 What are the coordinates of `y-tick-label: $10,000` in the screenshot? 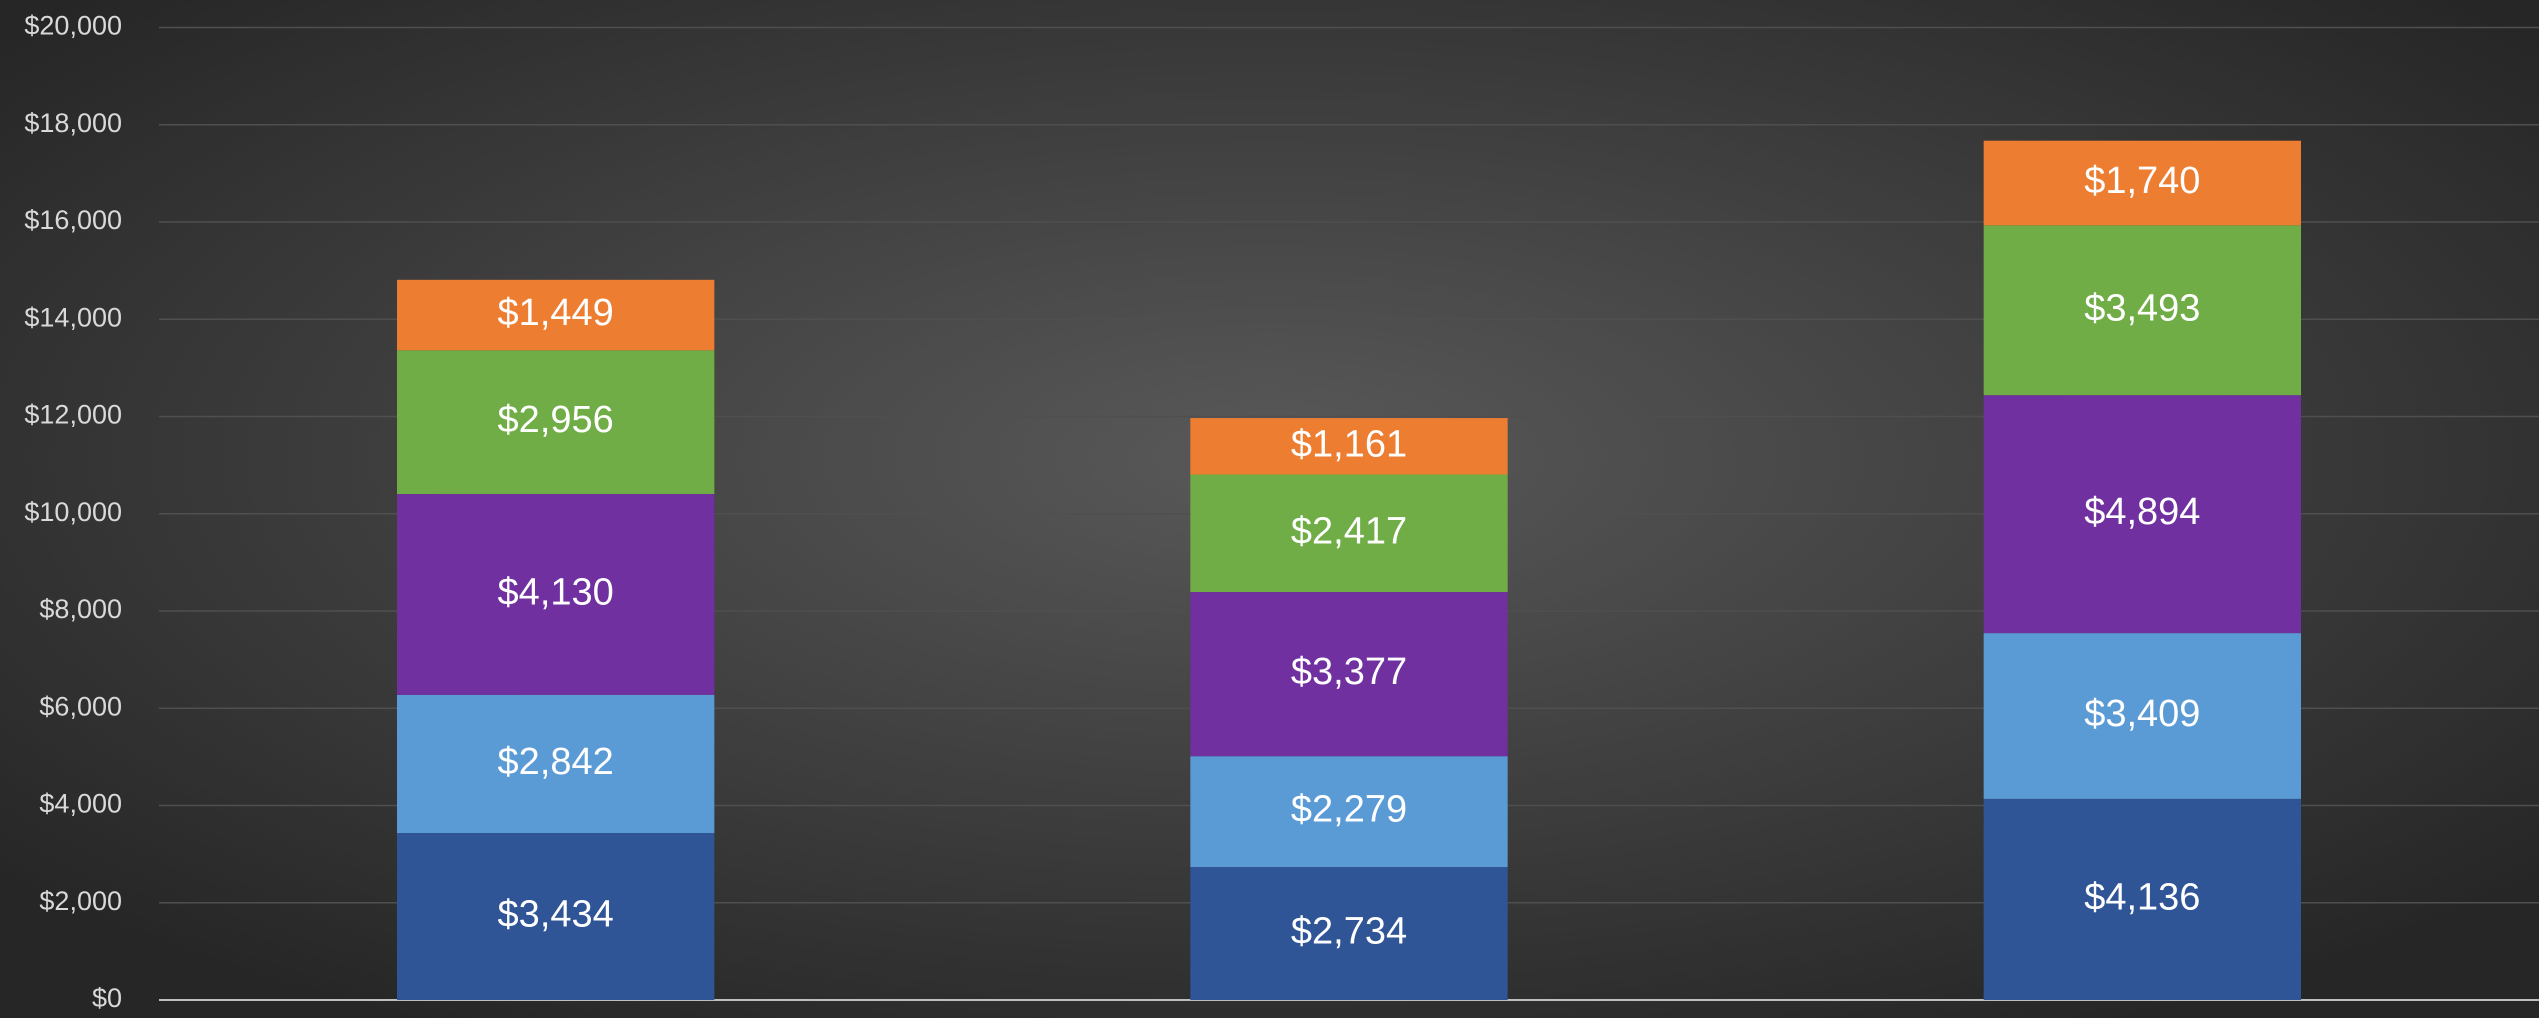 It's located at (73, 512).